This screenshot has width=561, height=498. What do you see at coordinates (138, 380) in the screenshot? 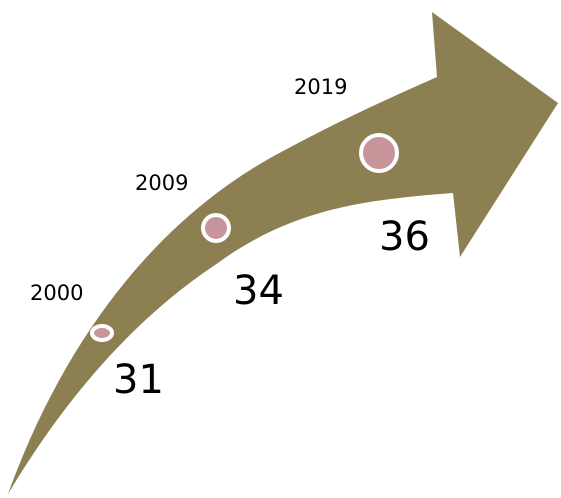
I see `milestone-value-2000: 31` at bounding box center [138, 380].